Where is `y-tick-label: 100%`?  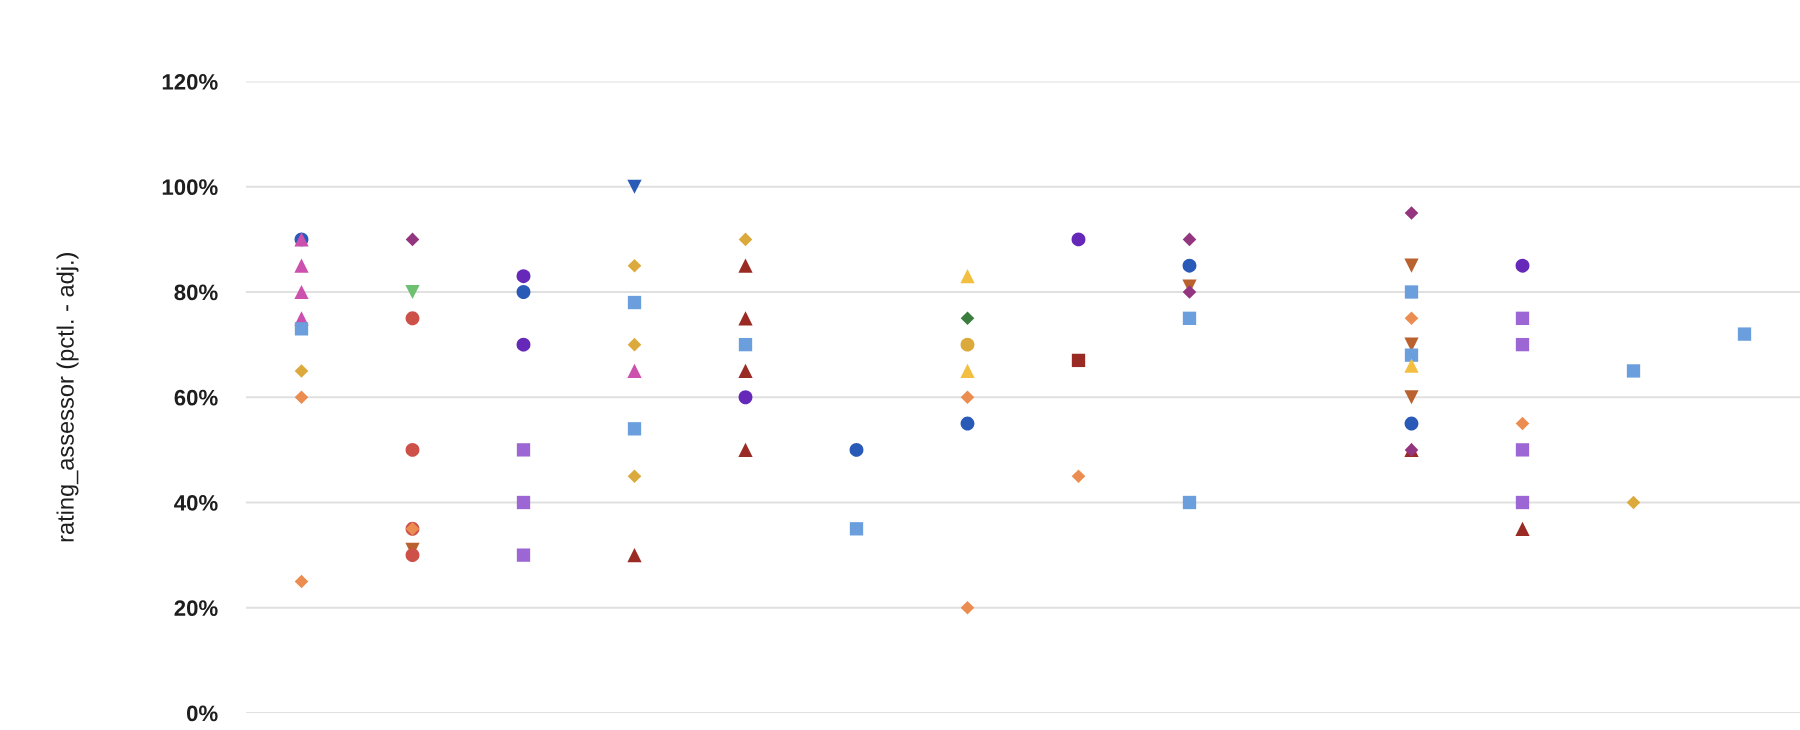 y-tick-label: 100% is located at coordinates (190, 187).